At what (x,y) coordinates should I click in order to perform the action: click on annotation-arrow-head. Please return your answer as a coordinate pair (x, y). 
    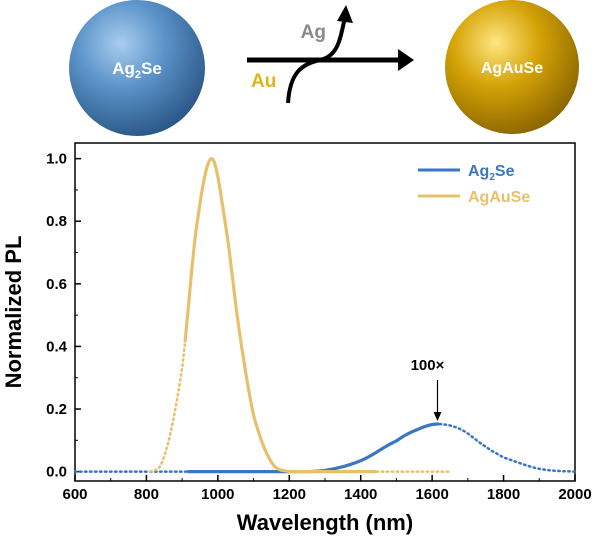
    Looking at the image, I should click on (437, 417).